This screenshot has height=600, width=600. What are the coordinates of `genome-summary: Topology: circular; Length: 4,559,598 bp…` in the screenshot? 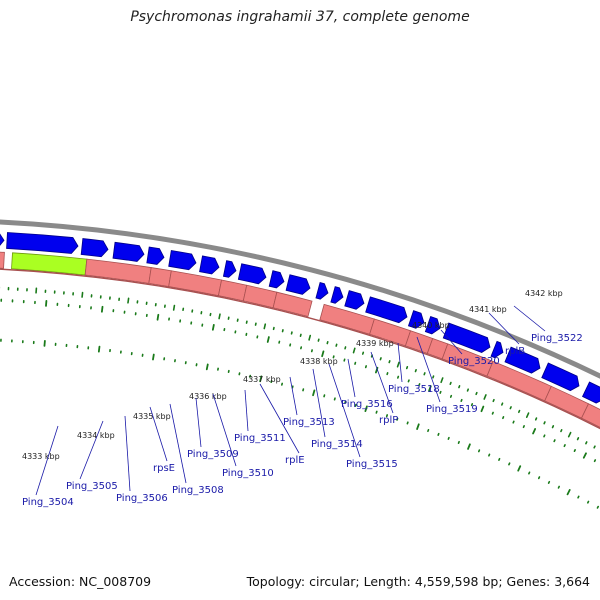 It's located at (418, 581).